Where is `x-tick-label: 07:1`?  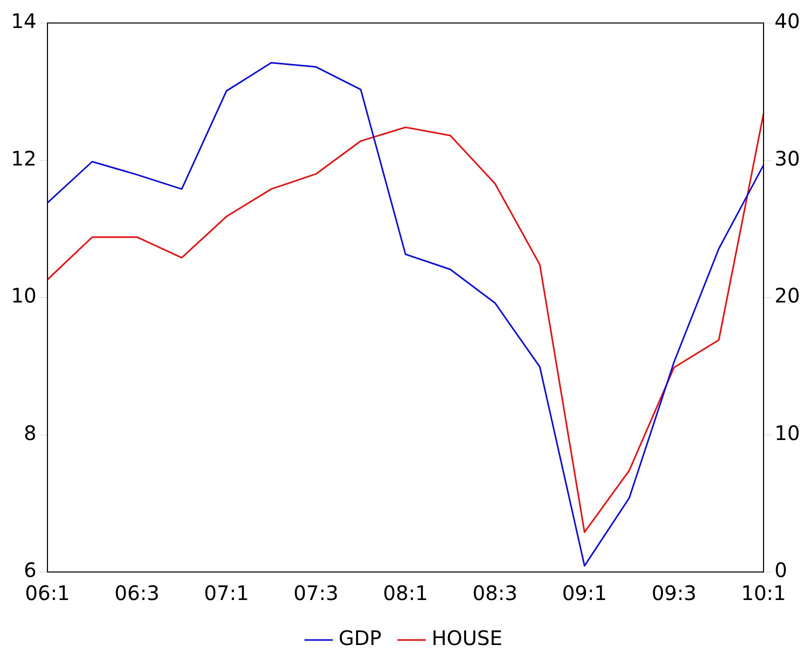
x-tick-label: 07:1 is located at coordinates (226, 593).